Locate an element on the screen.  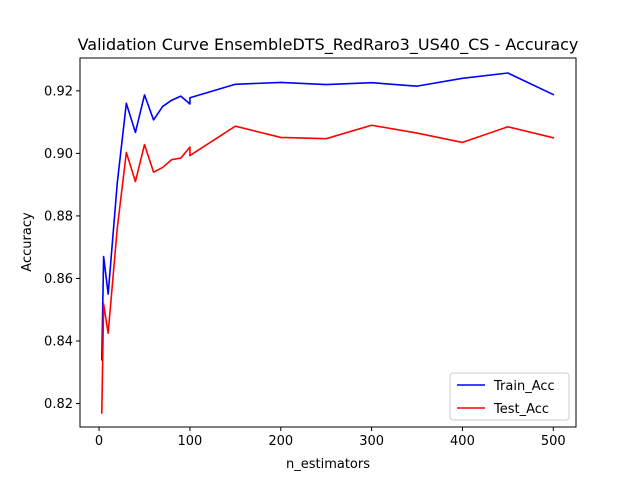
y-tick-label: 0.86 is located at coordinates (58, 279).